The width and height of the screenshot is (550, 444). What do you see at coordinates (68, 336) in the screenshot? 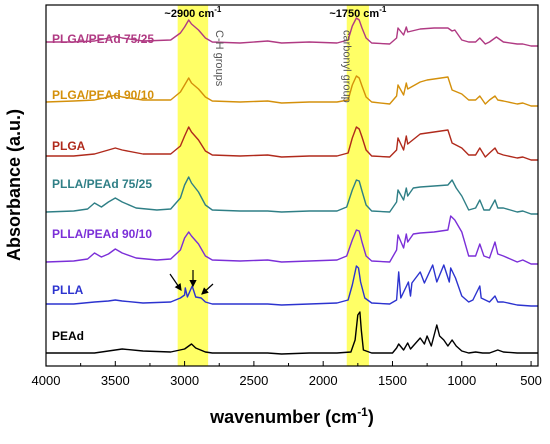
I see `series-label: PEAd` at bounding box center [68, 336].